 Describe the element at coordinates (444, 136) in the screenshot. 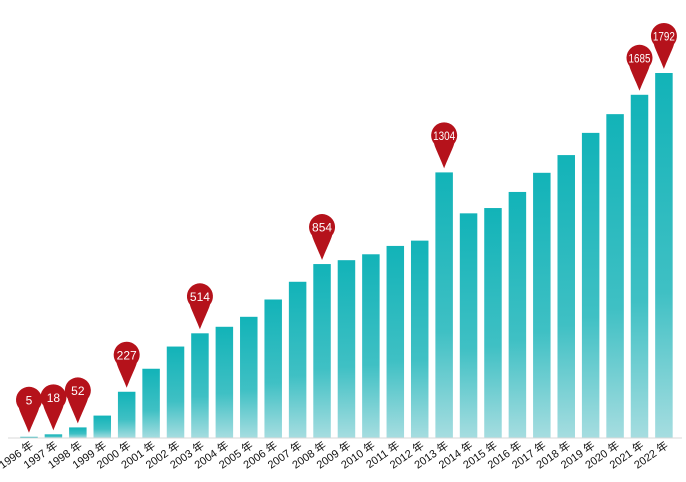

I see `pin-value-label: 1304` at that location.